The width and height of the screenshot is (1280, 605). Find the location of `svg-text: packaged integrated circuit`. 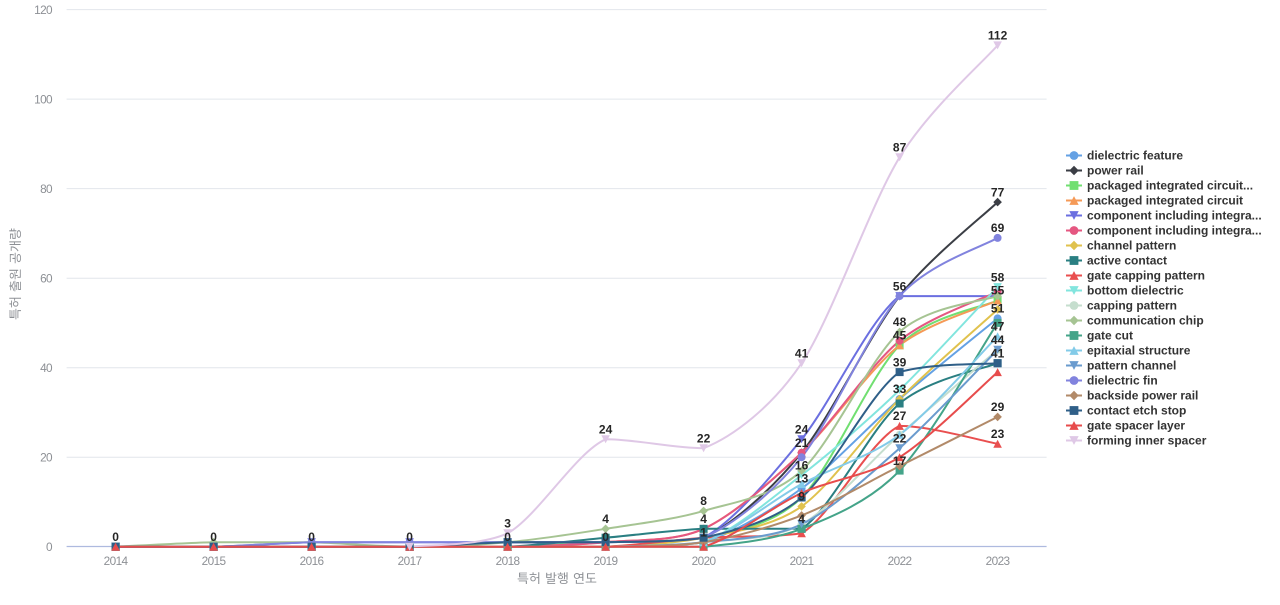

svg-text: packaged integrated circuit is located at coordinates (1165, 201).